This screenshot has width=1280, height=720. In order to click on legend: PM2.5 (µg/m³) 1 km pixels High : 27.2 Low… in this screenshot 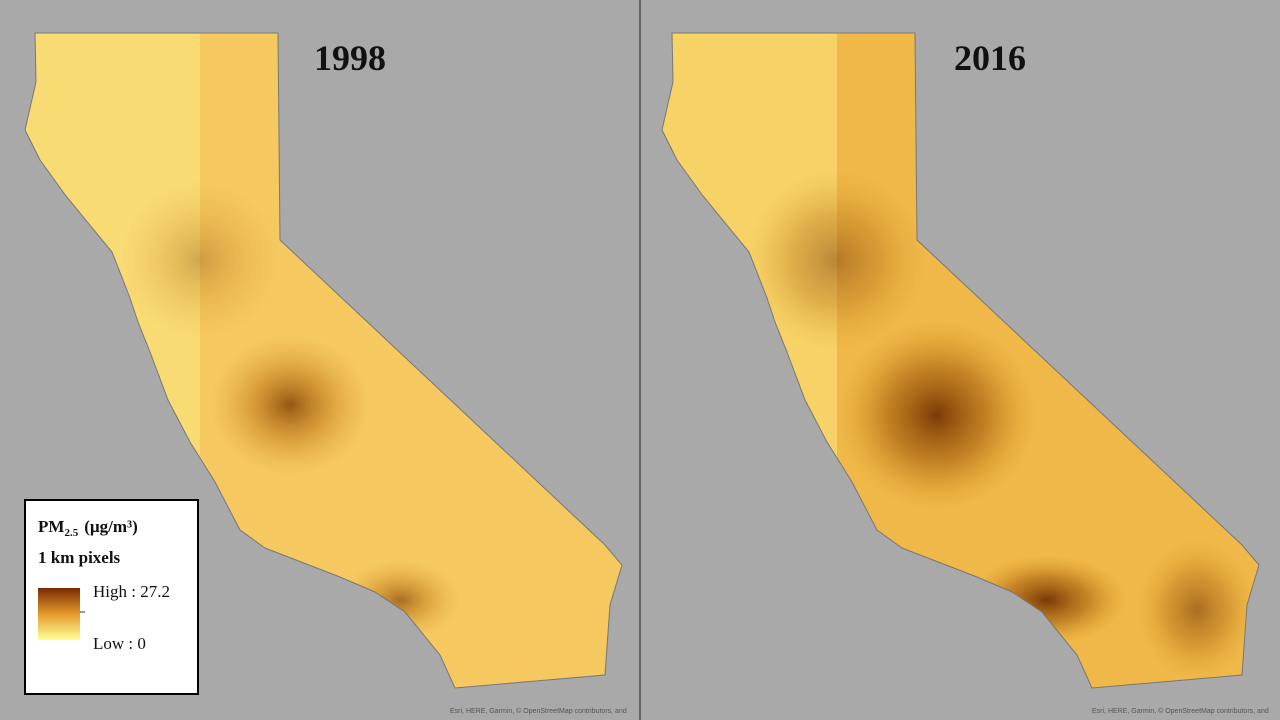, I will do `click(111, 597)`.